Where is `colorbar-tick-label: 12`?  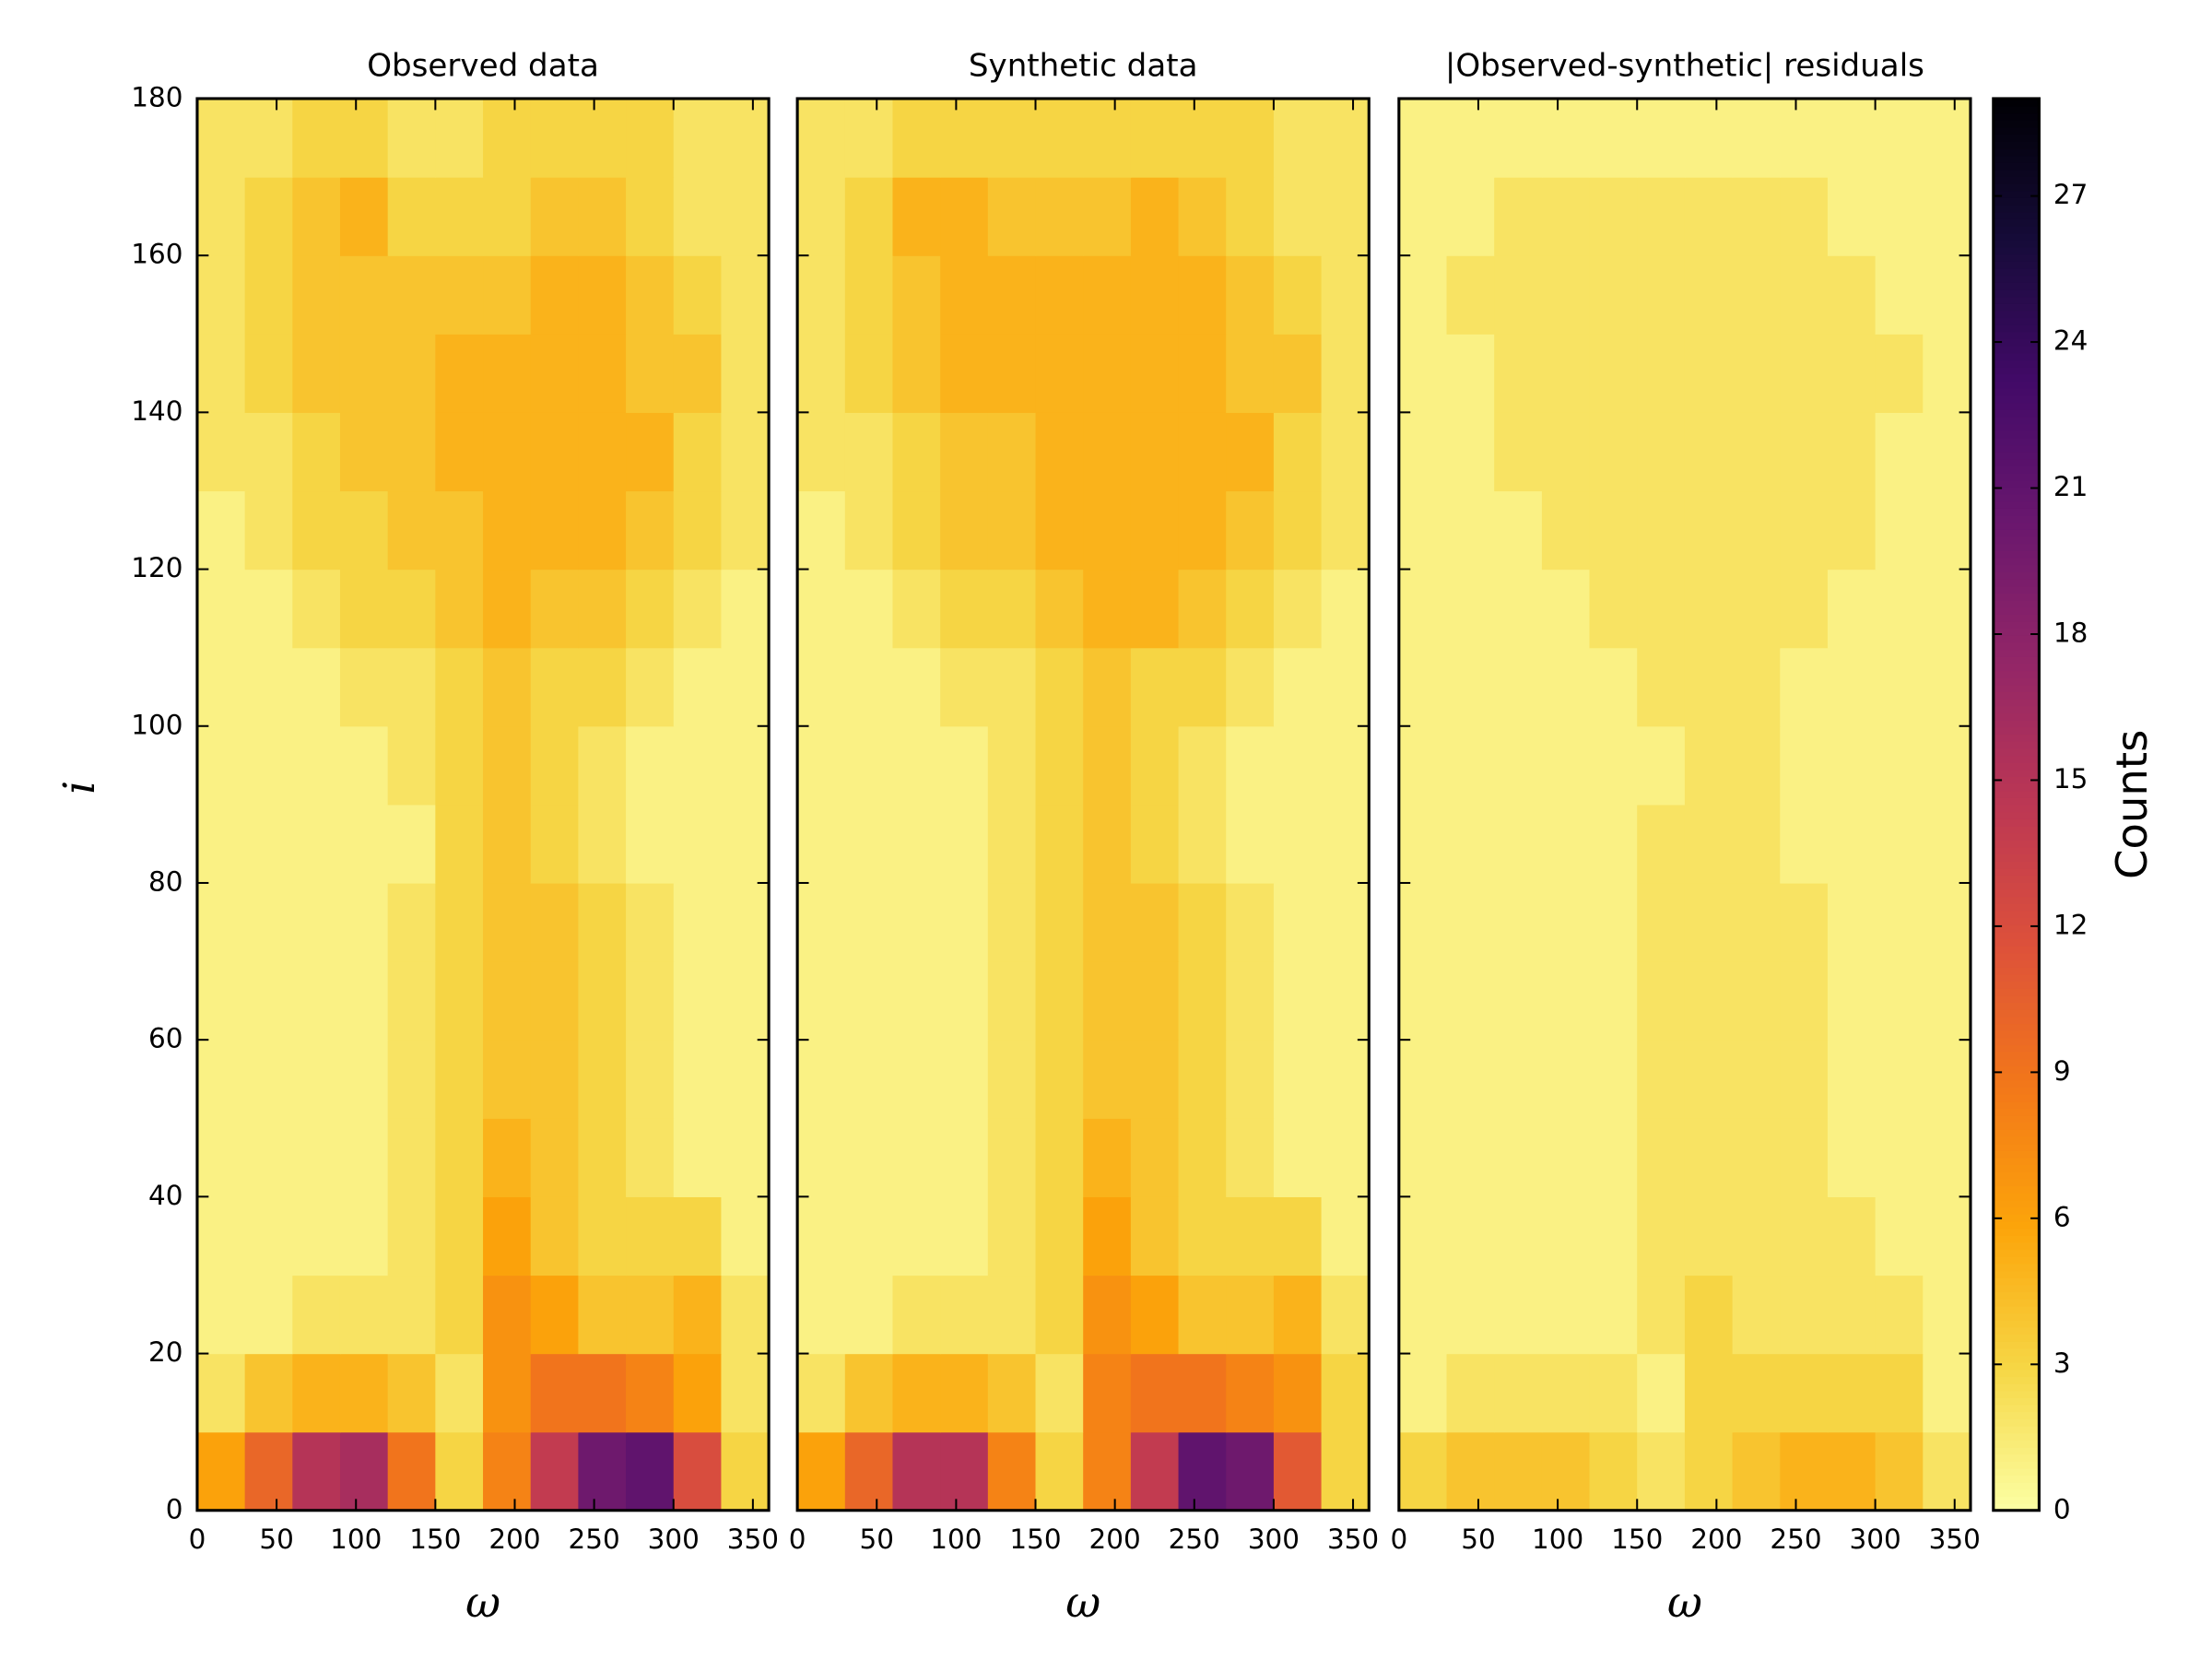
colorbar-tick-label: 12 is located at coordinates (2070, 924).